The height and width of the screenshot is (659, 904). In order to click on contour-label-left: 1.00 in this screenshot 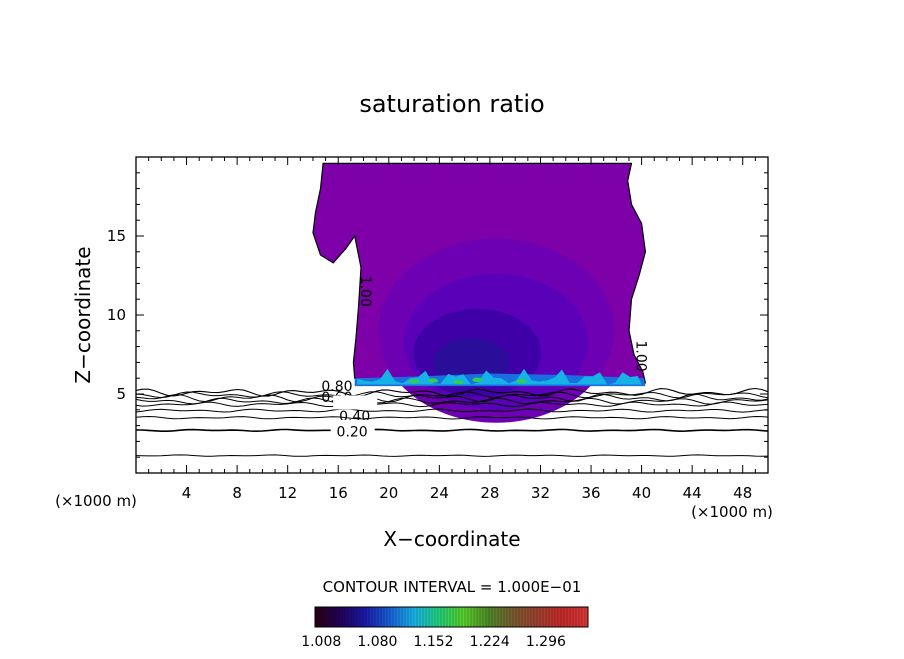, I will do `click(365, 291)`.